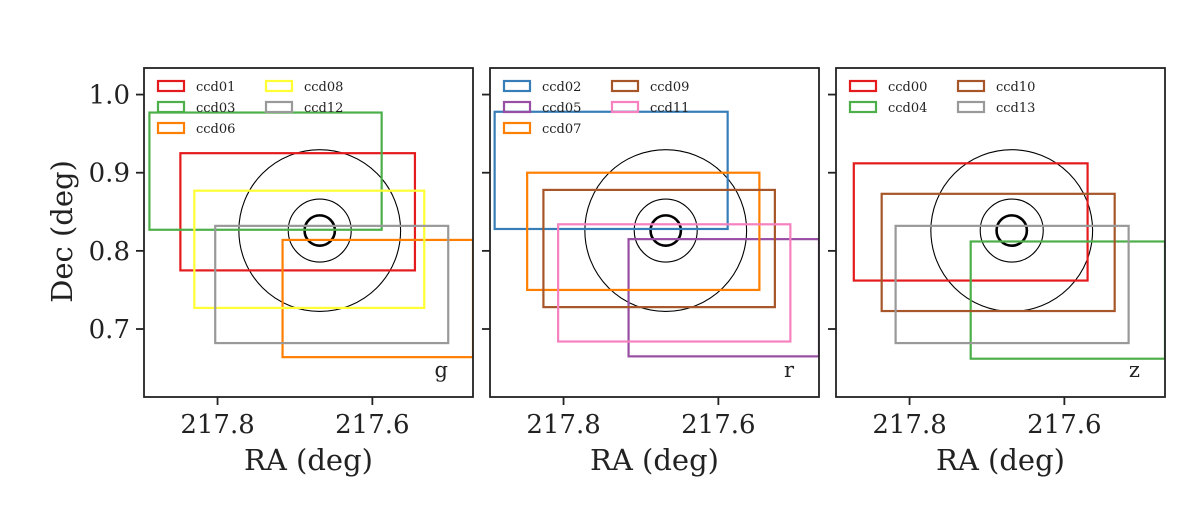 This screenshot has height=505, width=1200. Describe the element at coordinates (109, 252) in the screenshot. I see `y-tick-label: 0.8` at that location.